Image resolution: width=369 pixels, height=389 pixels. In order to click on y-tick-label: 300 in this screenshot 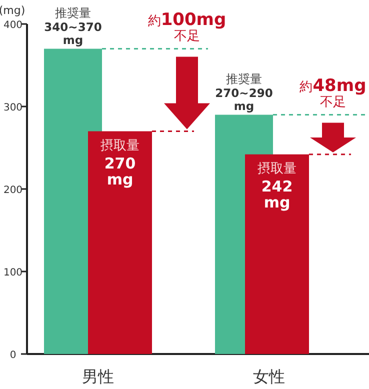, I will do `click(13, 108)`.